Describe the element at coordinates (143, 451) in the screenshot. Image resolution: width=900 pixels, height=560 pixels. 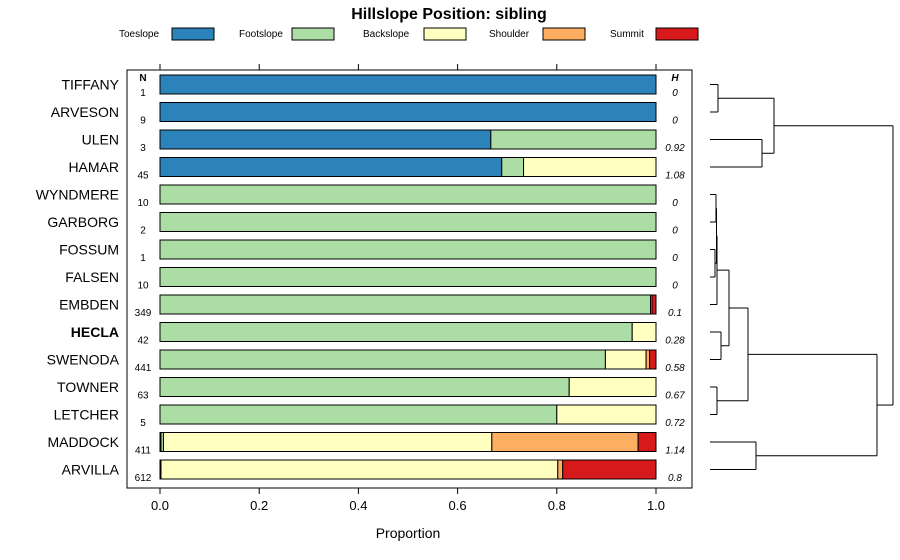
I see `n-value: 411` at that location.